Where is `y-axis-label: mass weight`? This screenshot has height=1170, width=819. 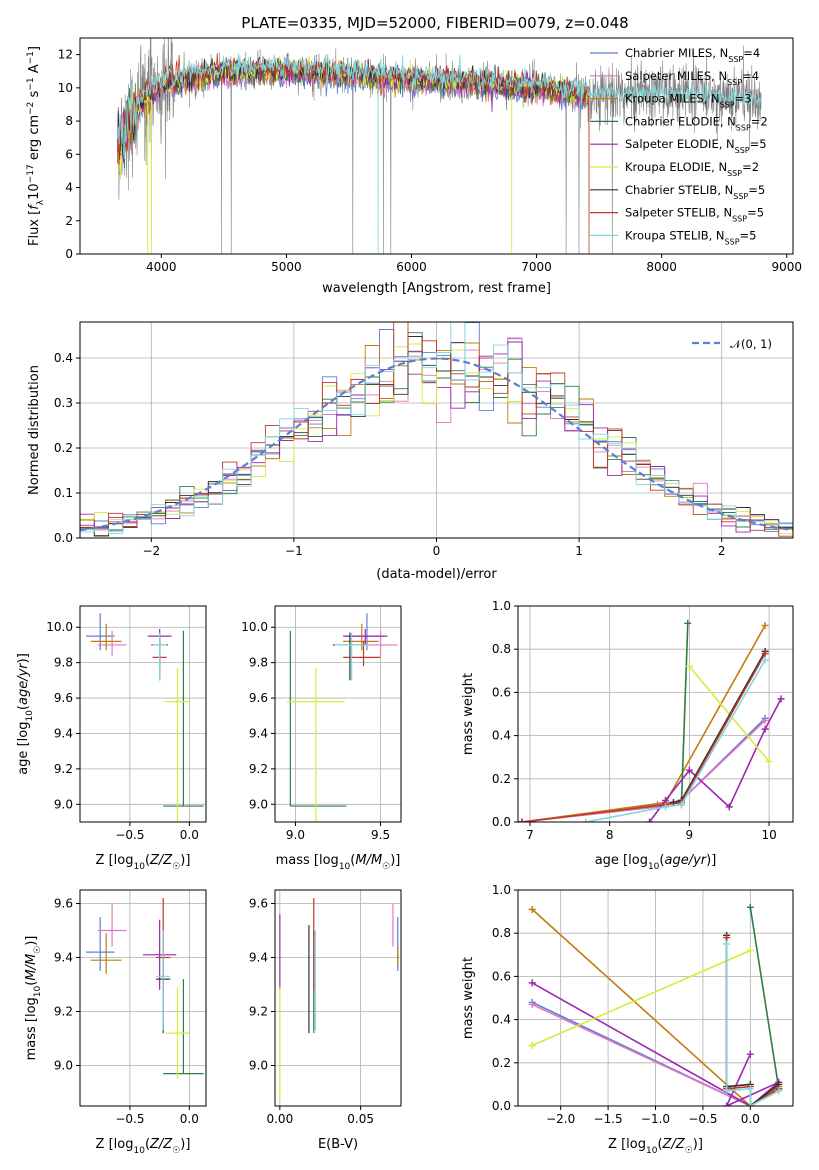
y-axis-label: mass weight is located at coordinates (468, 714).